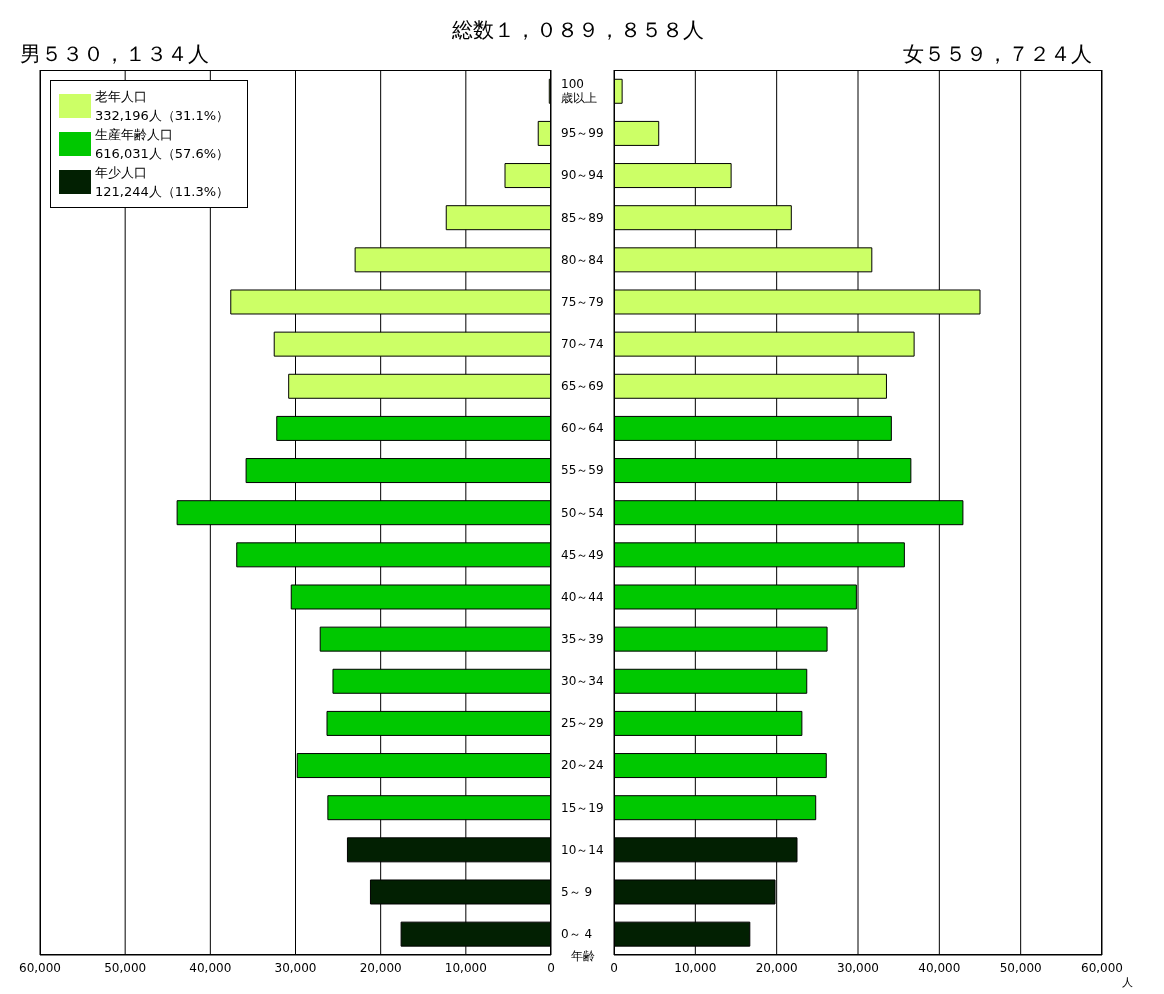 The width and height of the screenshot is (1164, 994). What do you see at coordinates (114, 54) in the screenshot?
I see `chart-subtitle: 男５３０，１３４人` at bounding box center [114, 54].